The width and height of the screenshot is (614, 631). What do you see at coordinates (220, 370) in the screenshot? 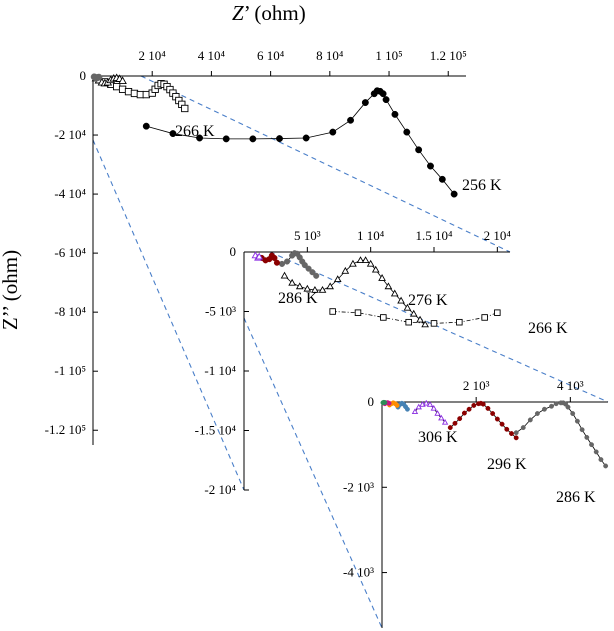
I see `inset1-y-tick-label: -1 10⁴` at bounding box center [220, 370].